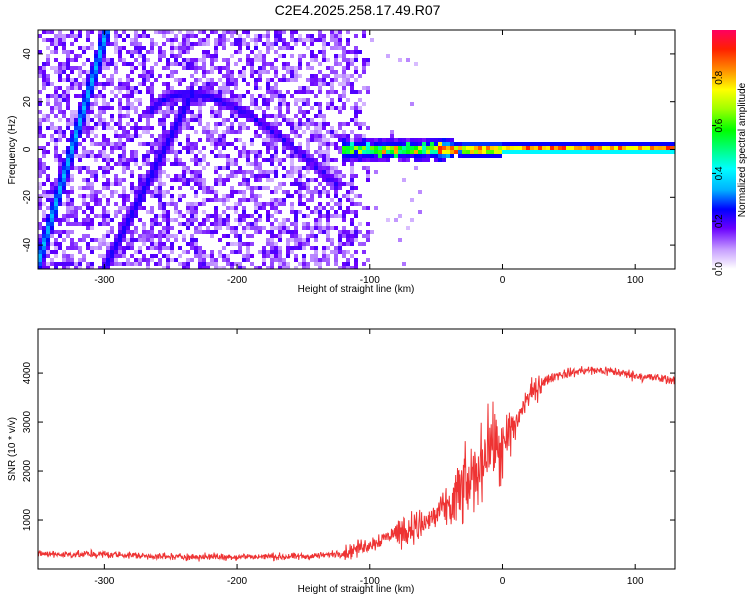 The width and height of the screenshot is (750, 600). What do you see at coordinates (719, 269) in the screenshot?
I see `colorbar-tick-label: 0.0` at bounding box center [719, 269].